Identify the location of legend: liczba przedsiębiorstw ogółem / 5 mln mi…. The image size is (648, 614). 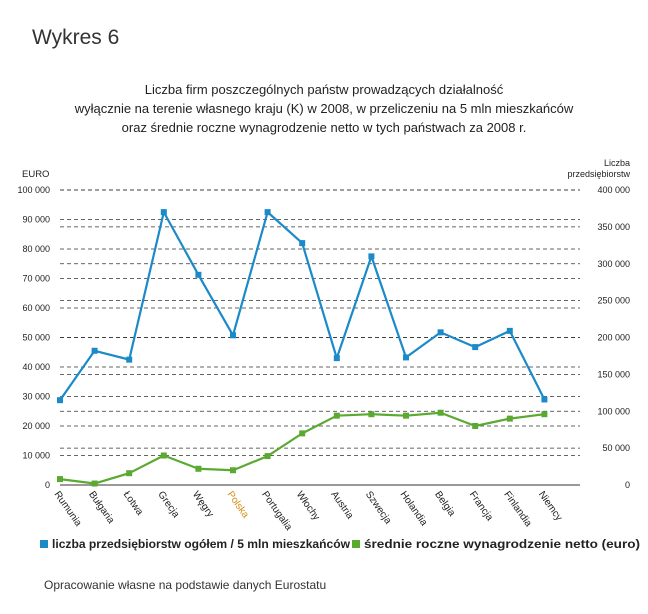
(340, 545).